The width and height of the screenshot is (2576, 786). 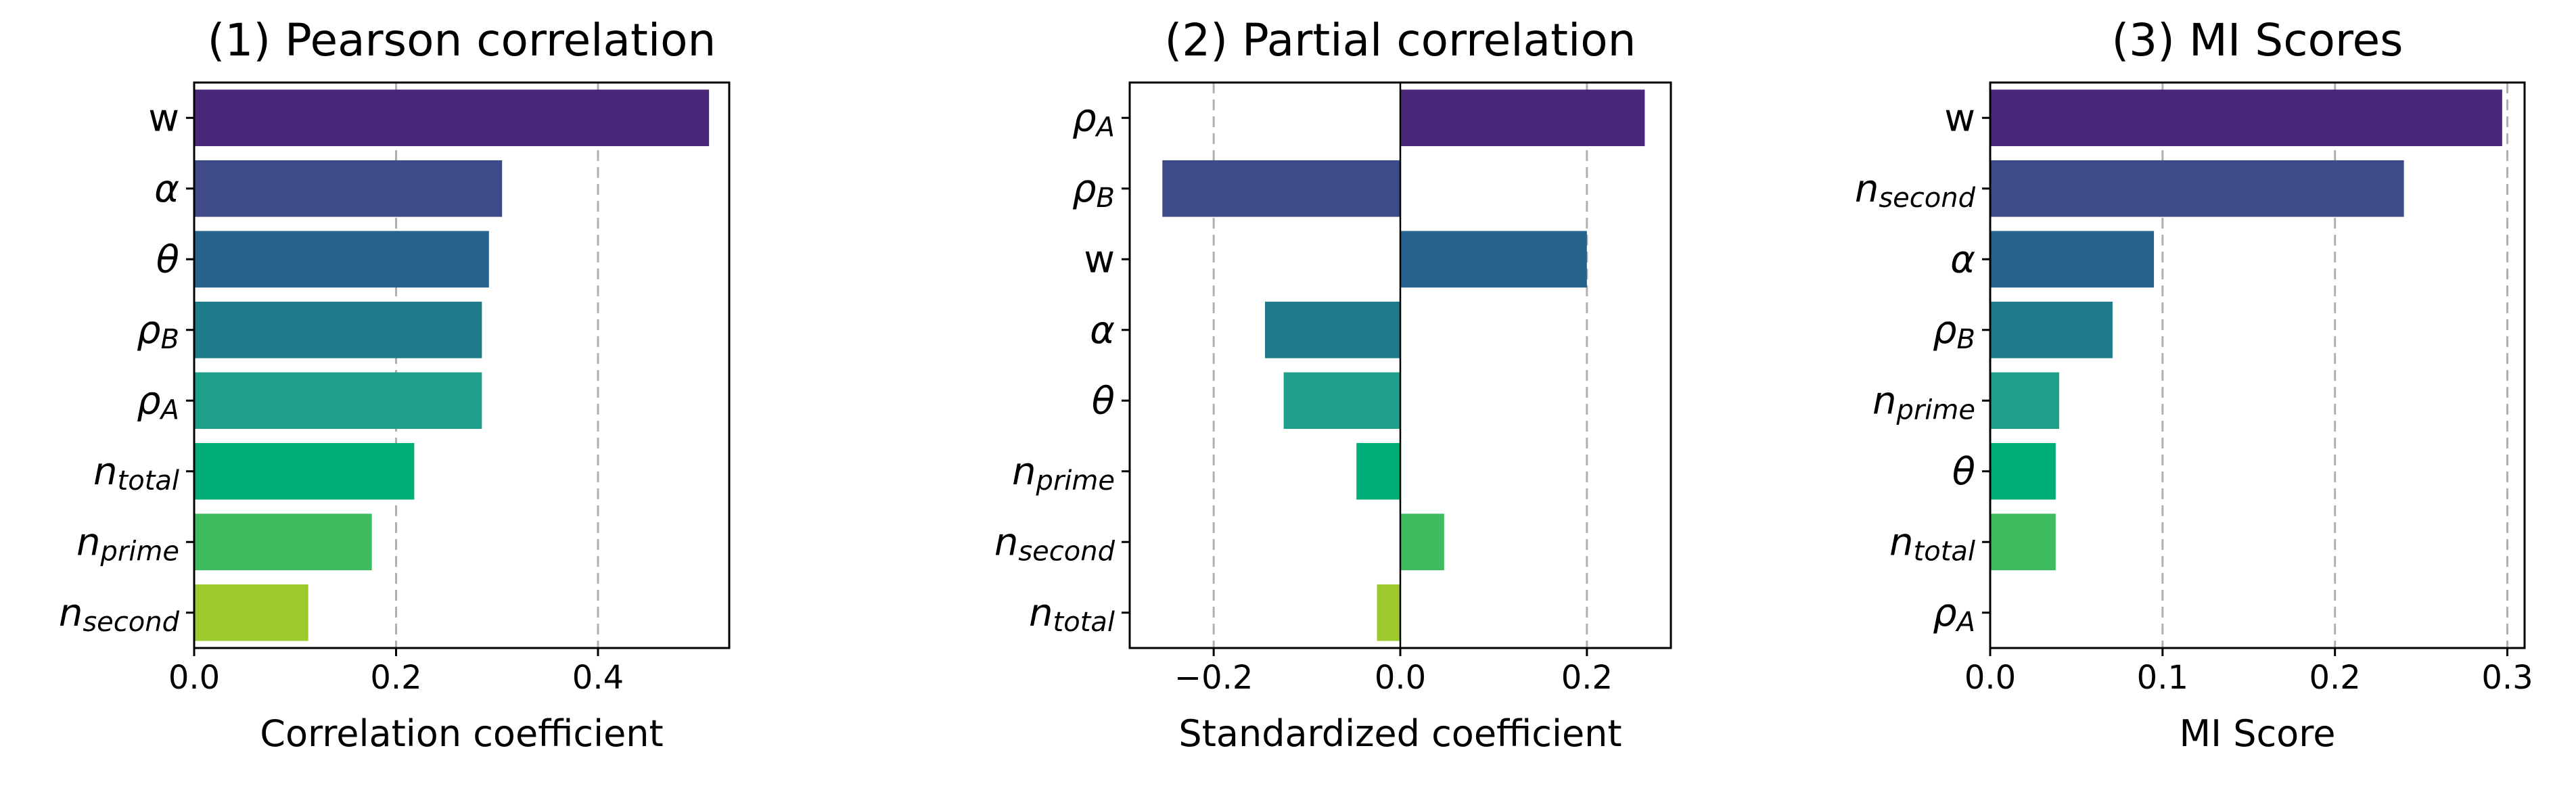 I want to click on chart-title: (2) Partial correlation, so click(x=1400, y=40).